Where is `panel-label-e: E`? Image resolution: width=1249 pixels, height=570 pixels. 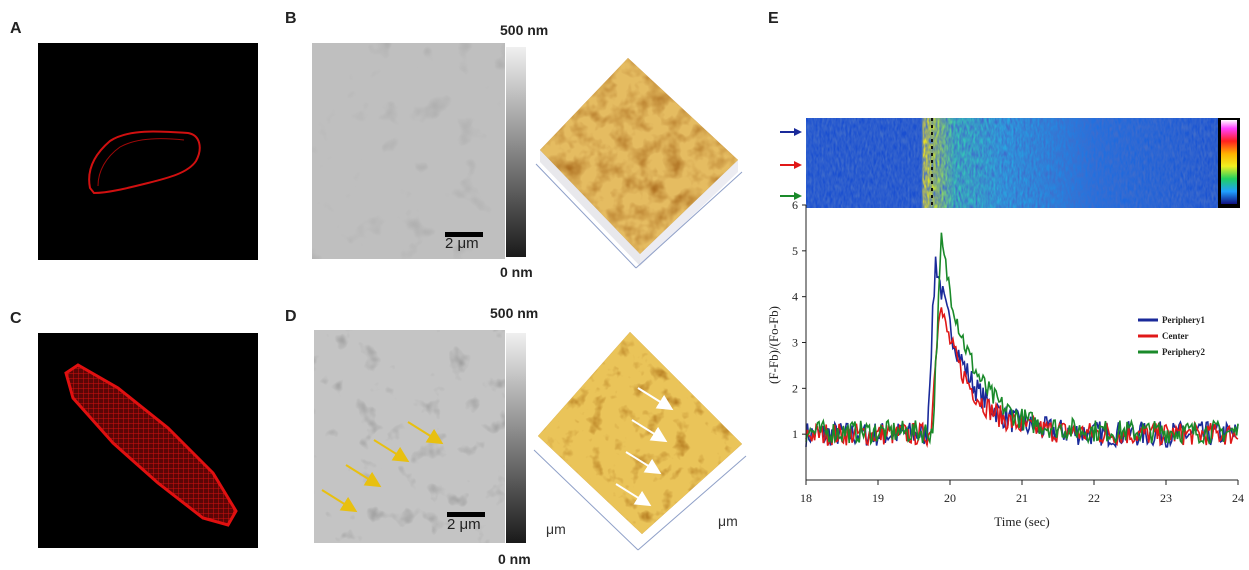 panel-label-e: E is located at coordinates (773, 18).